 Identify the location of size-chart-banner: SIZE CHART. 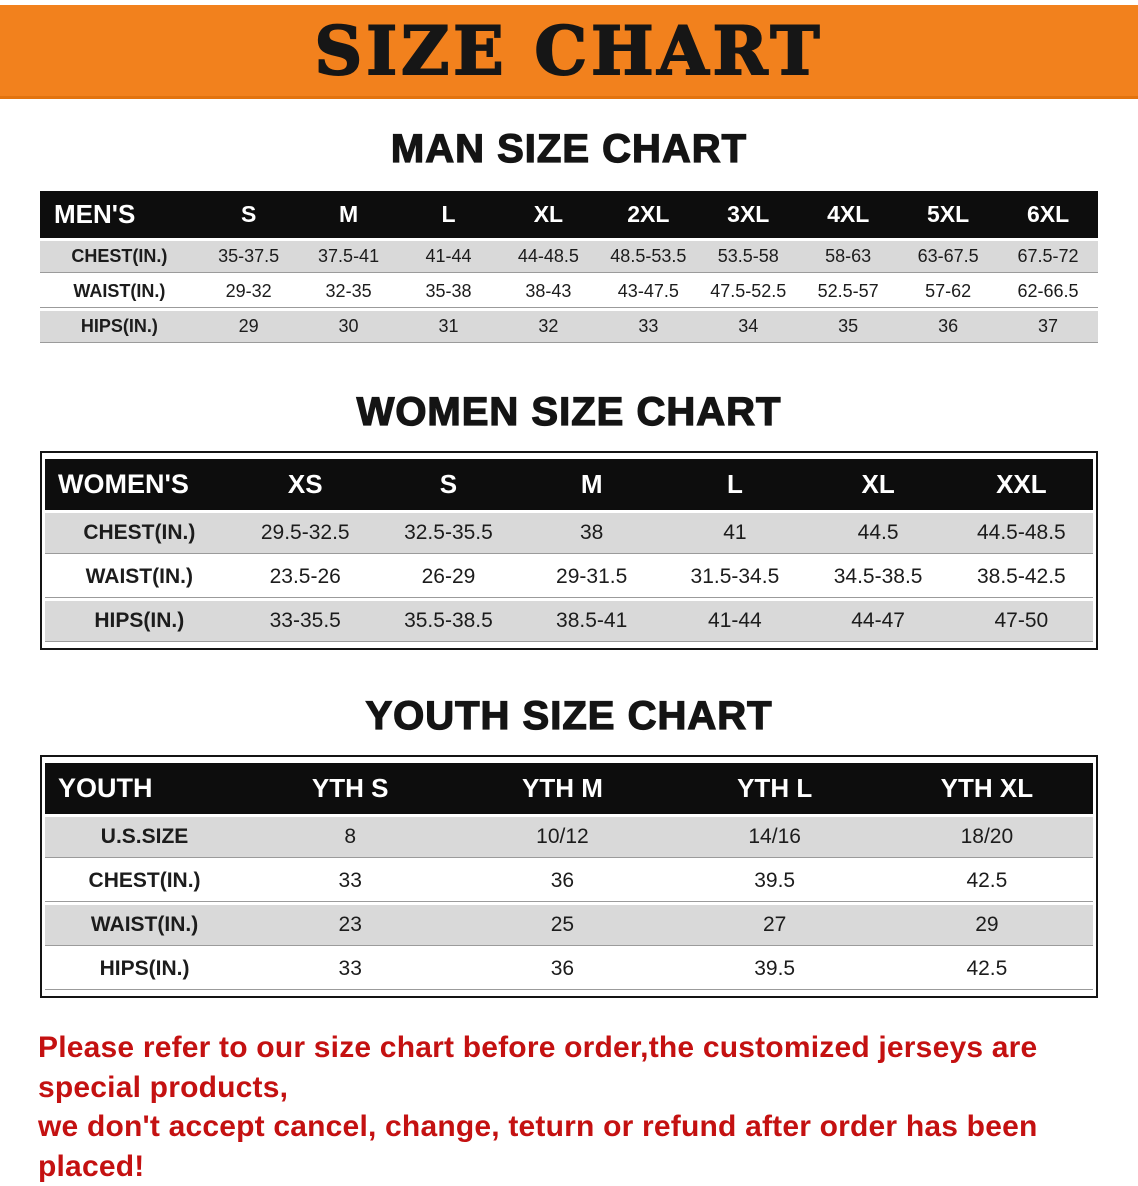
(569, 52).